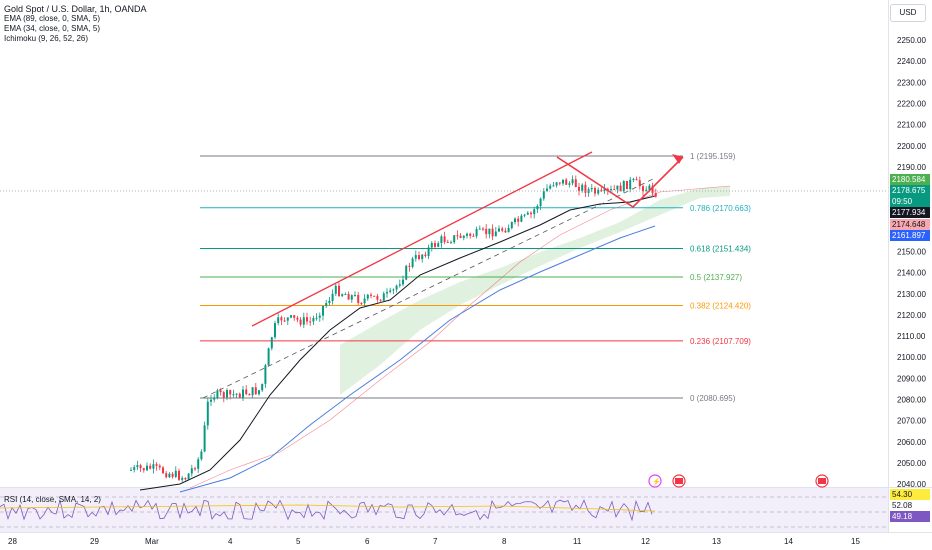  I want to click on y-tick-label-20: 2240.00, so click(911, 61).